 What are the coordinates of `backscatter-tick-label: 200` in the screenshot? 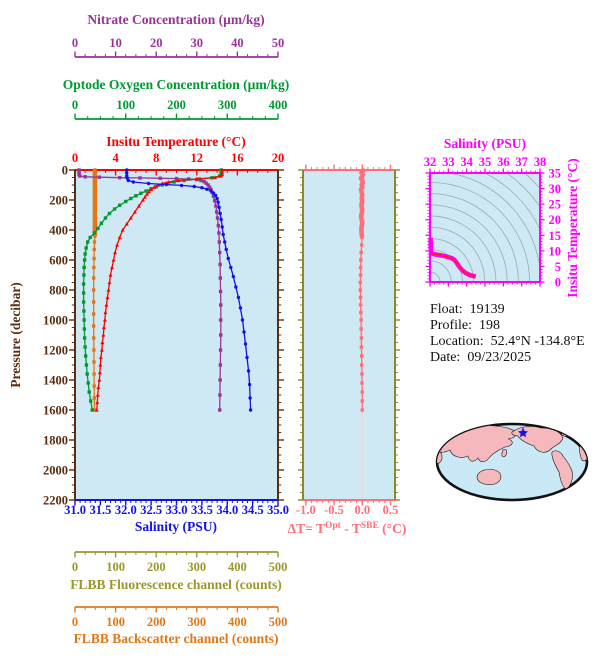 It's located at (156, 622).